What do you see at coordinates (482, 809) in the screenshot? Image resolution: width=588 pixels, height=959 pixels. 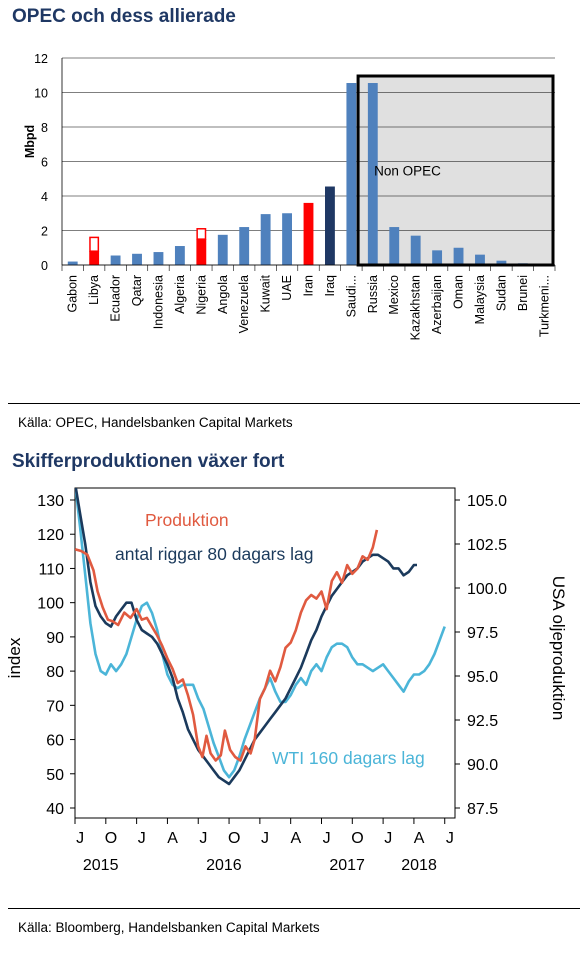 I see `y2-tick-label: 87.5` at bounding box center [482, 809].